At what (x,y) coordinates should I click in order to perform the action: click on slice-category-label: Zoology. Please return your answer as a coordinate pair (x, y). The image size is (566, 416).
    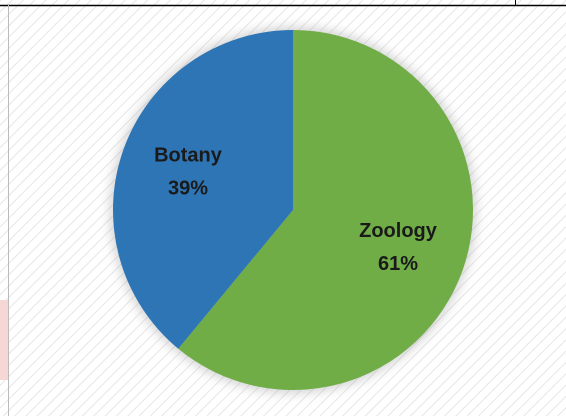
    Looking at the image, I should click on (398, 231).